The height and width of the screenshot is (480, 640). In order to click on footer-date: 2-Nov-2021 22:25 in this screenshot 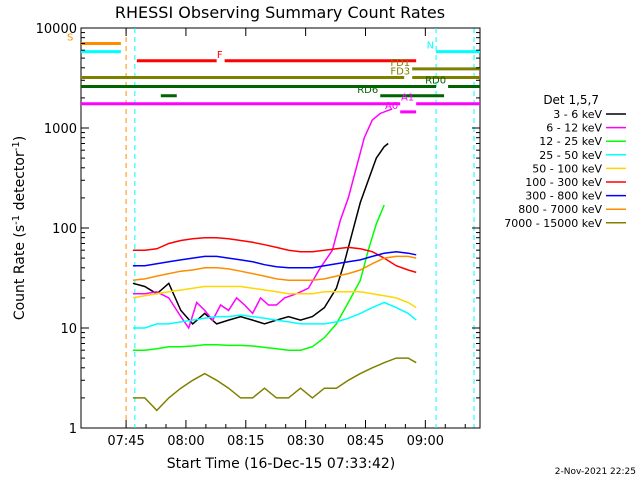, I will do `click(595, 472)`.